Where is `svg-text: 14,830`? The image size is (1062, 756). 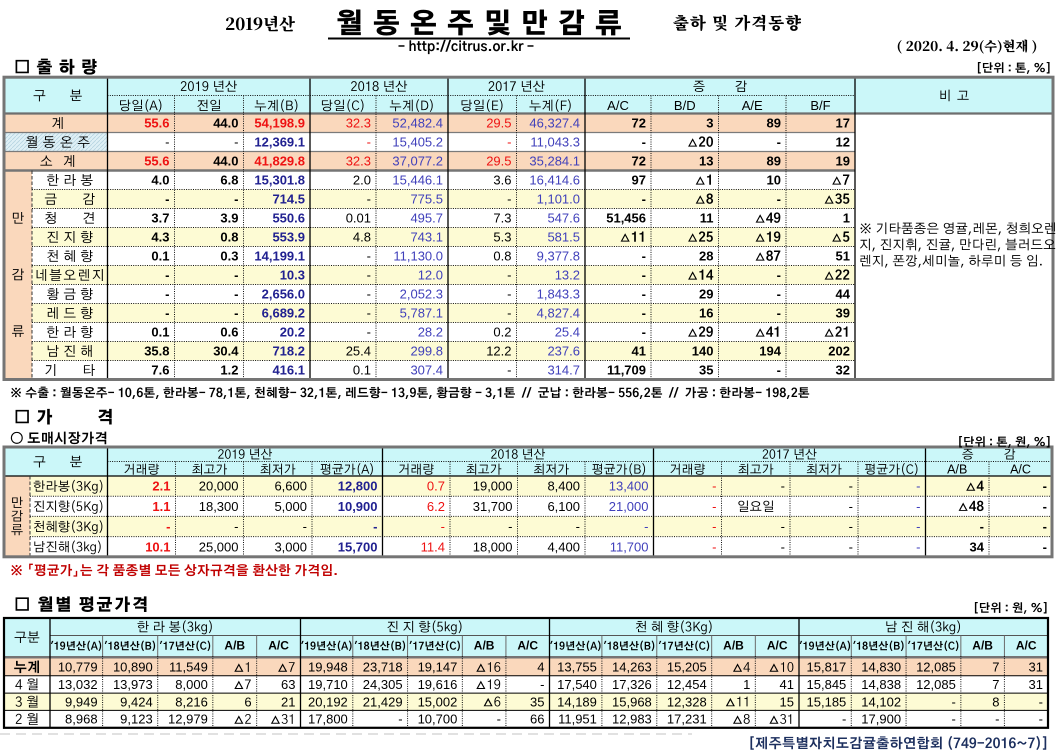
svg-text: 14,830 is located at coordinates (881, 667).